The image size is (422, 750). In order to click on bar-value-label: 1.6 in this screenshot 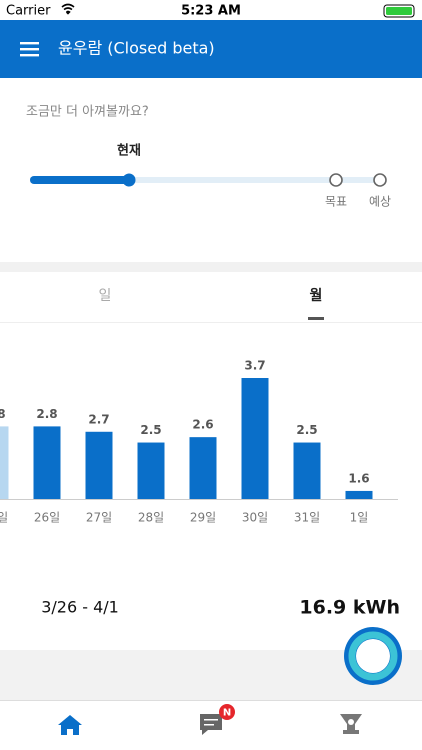, I will do `click(358, 478)`.